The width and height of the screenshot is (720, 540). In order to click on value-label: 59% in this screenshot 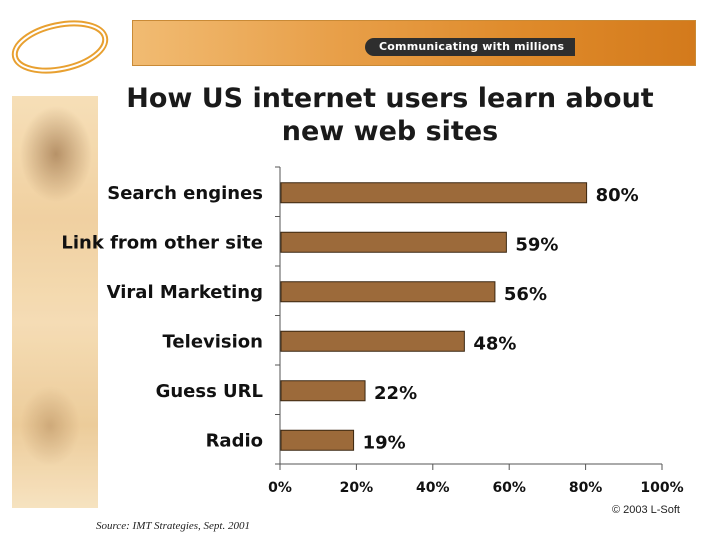, I will do `click(536, 244)`.